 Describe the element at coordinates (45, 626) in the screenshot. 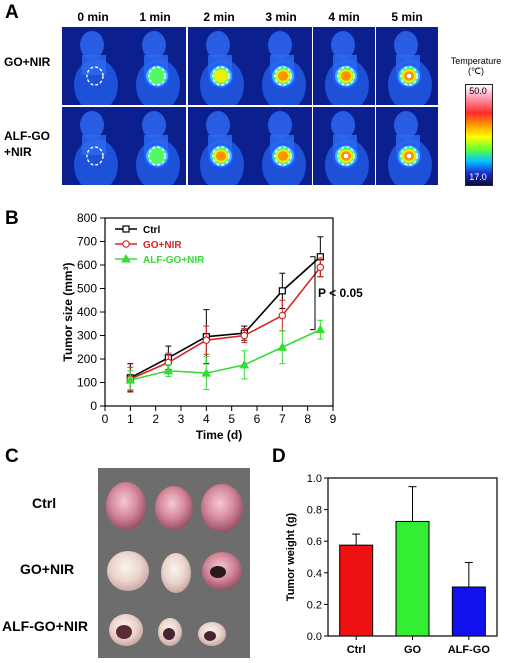

I see `photo-label-alf-go-nir: ALF-GO+NIR` at that location.